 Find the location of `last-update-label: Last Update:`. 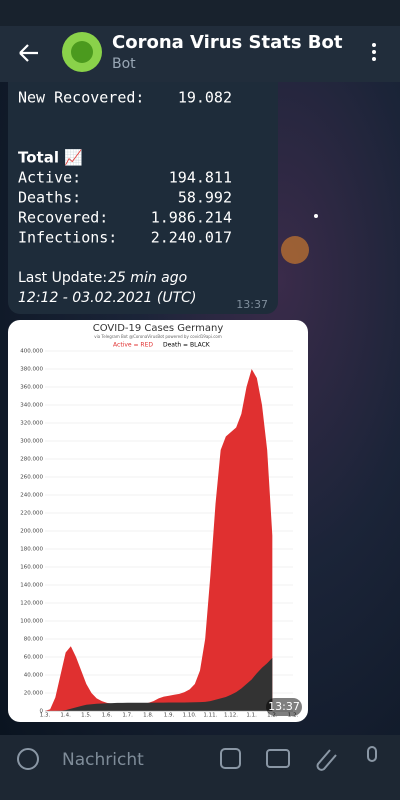

last-update-label: Last Update: is located at coordinates (62, 278).